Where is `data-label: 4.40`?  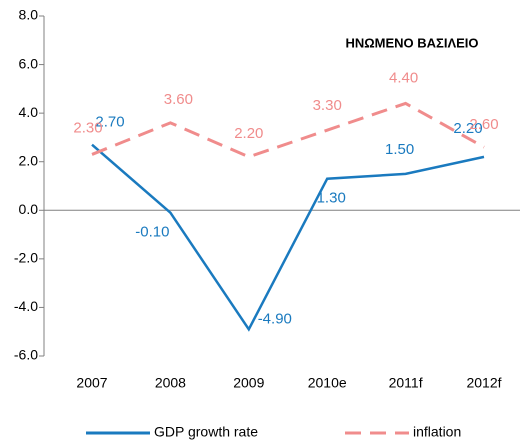 data-label: 4.40 is located at coordinates (403, 77).